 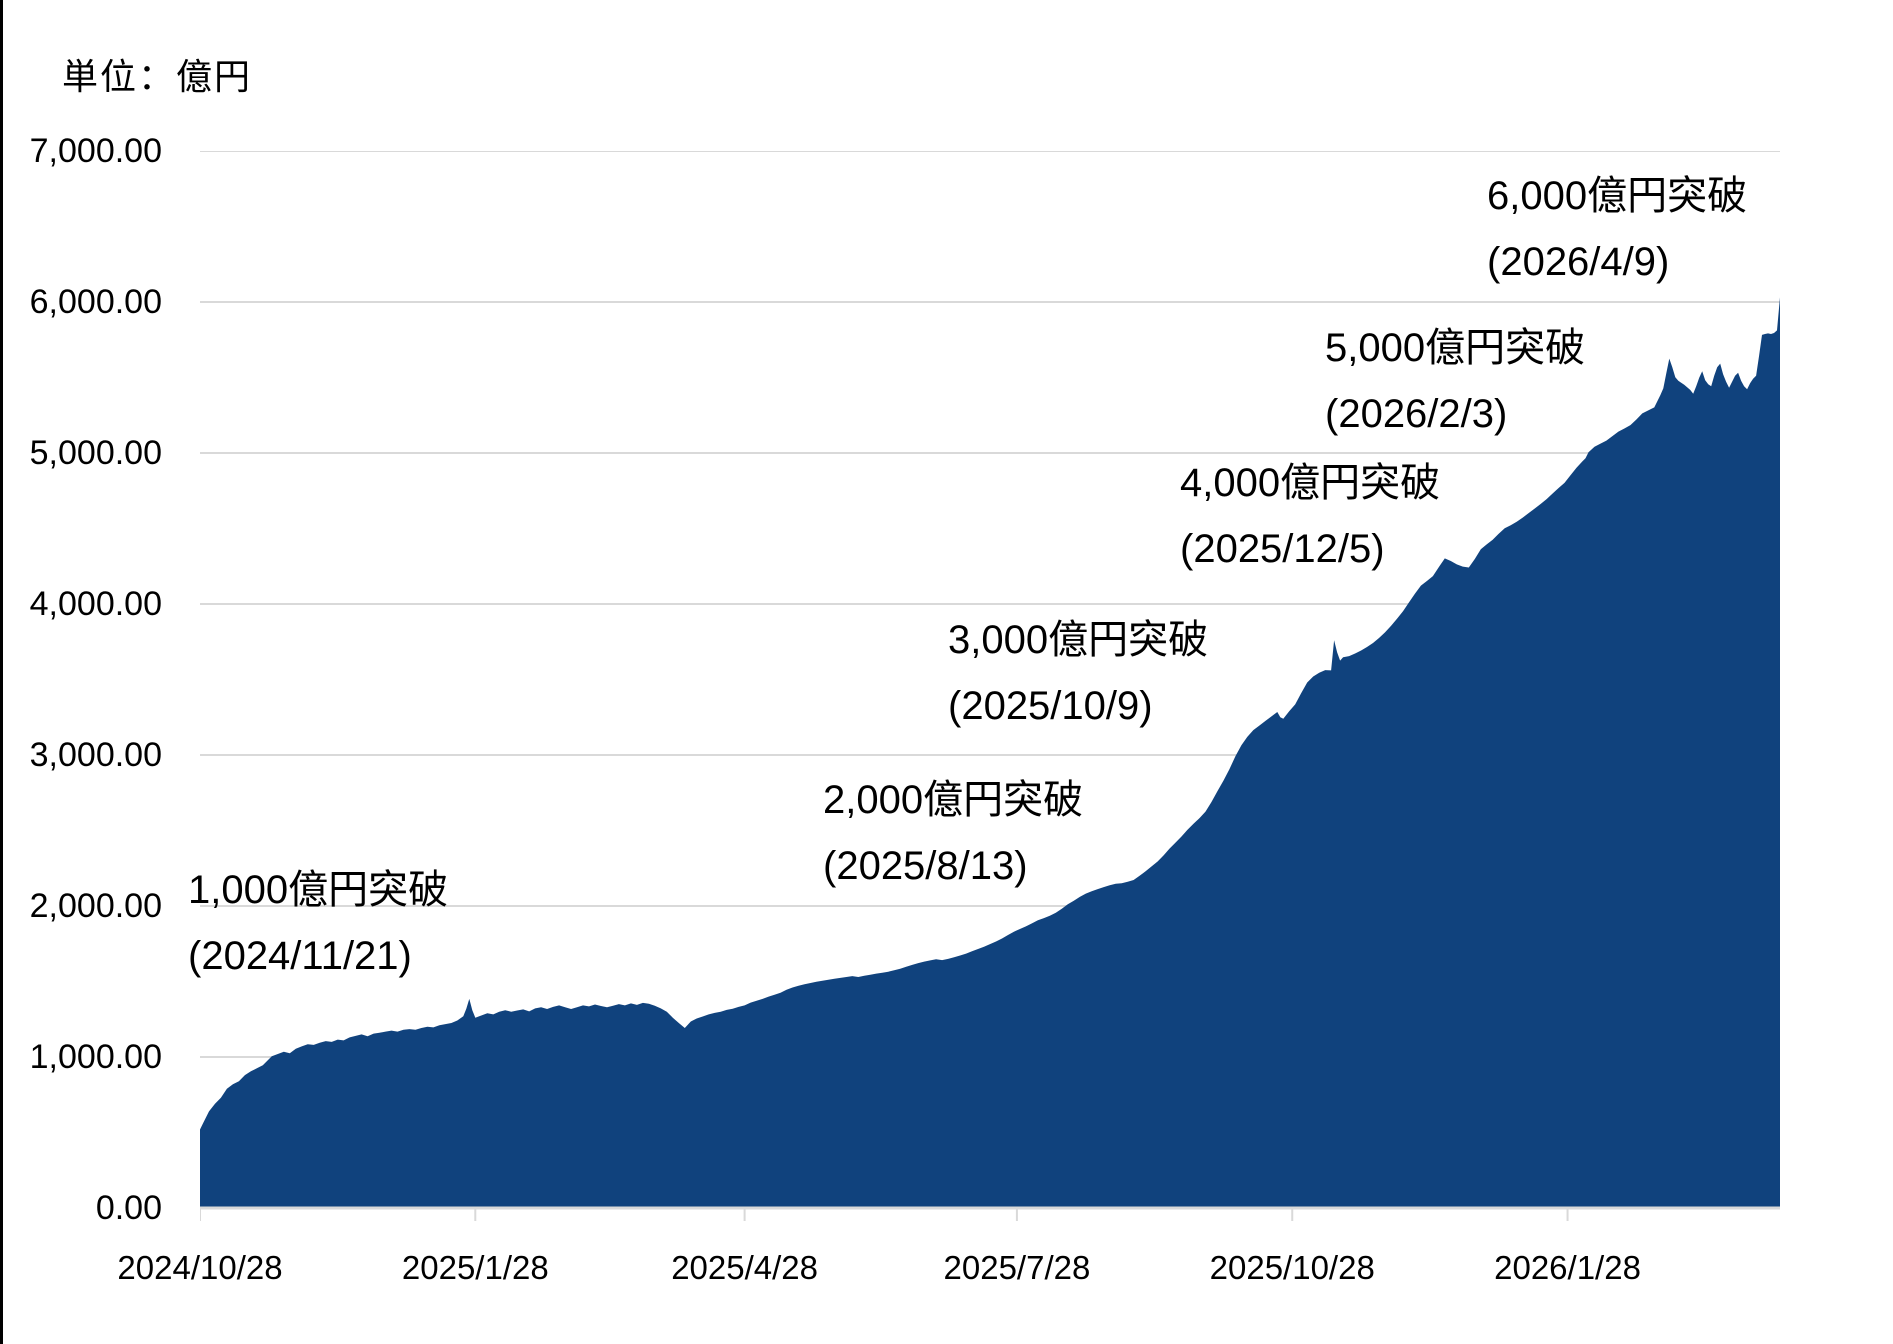 I want to click on x-axis-label: 2025/7/28, so click(x=1017, y=1267).